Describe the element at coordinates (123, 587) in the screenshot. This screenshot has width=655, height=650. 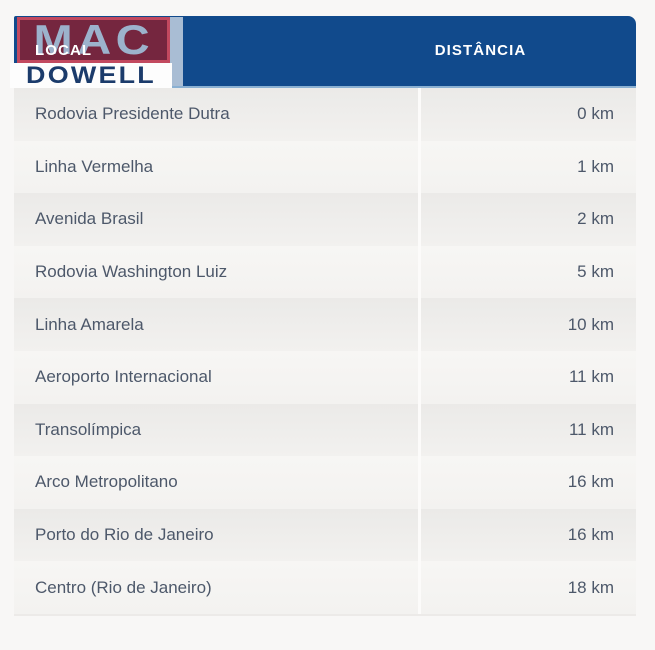
I see `row-local-label: Centro (Rio de Janeiro)` at that location.